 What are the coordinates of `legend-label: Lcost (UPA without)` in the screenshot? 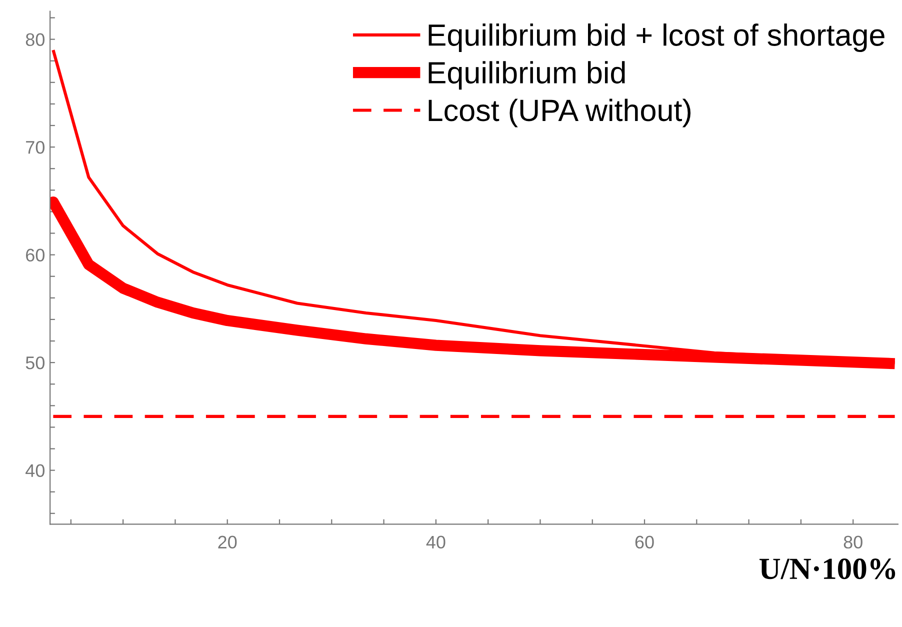 It's located at (559, 113).